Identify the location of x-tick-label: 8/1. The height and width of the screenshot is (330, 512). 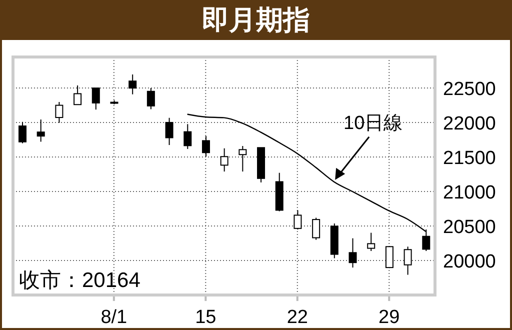
(114, 317).